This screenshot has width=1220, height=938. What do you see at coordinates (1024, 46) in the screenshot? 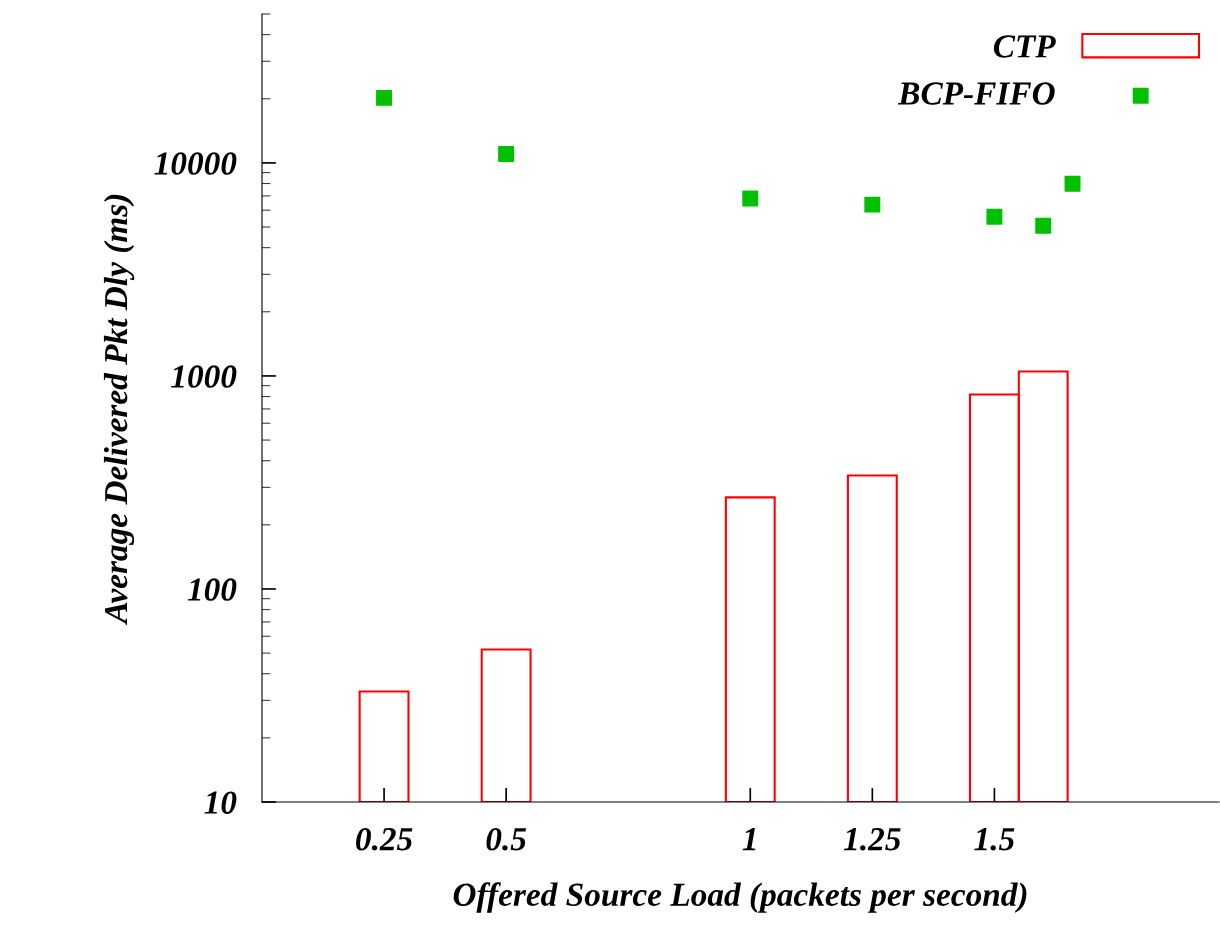
I see `legend-label: CTP` at bounding box center [1024, 46].